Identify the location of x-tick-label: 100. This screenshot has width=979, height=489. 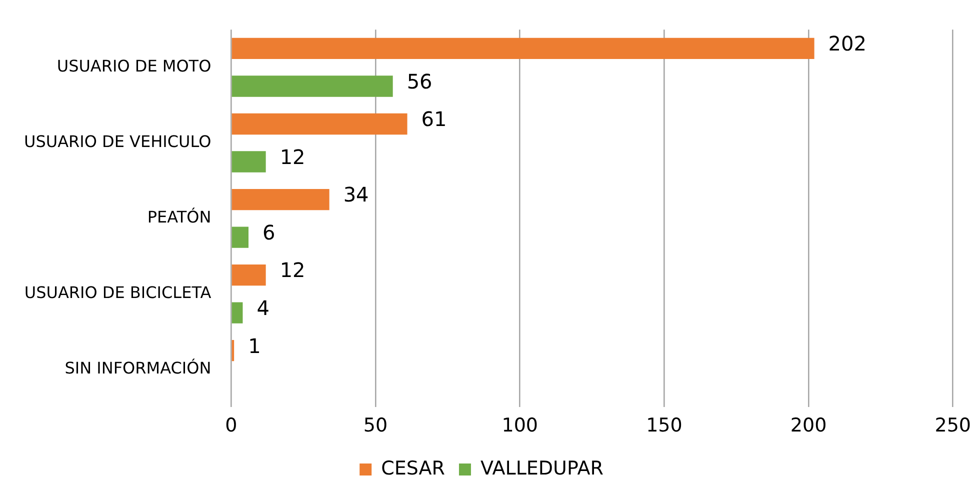
(520, 425).